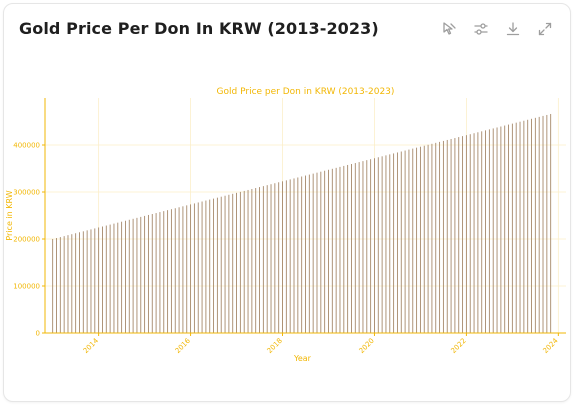 This screenshot has width=586, height=405. What do you see at coordinates (29, 240) in the screenshot?
I see `y-axis-ticks: 0 100000 200000 300000 400000` at bounding box center [29, 240].